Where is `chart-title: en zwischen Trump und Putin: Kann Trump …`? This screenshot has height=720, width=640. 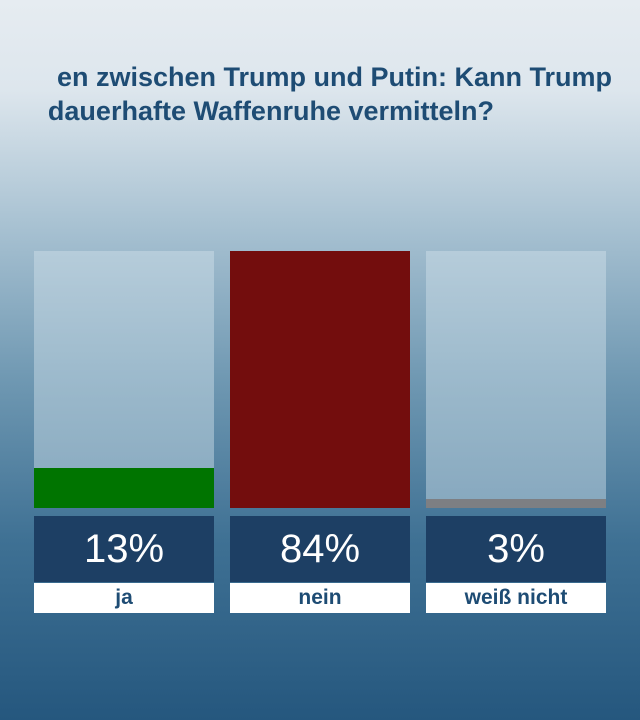
chart-title: en zwischen Trump und Putin: Kann Trump … is located at coordinates (320, 96).